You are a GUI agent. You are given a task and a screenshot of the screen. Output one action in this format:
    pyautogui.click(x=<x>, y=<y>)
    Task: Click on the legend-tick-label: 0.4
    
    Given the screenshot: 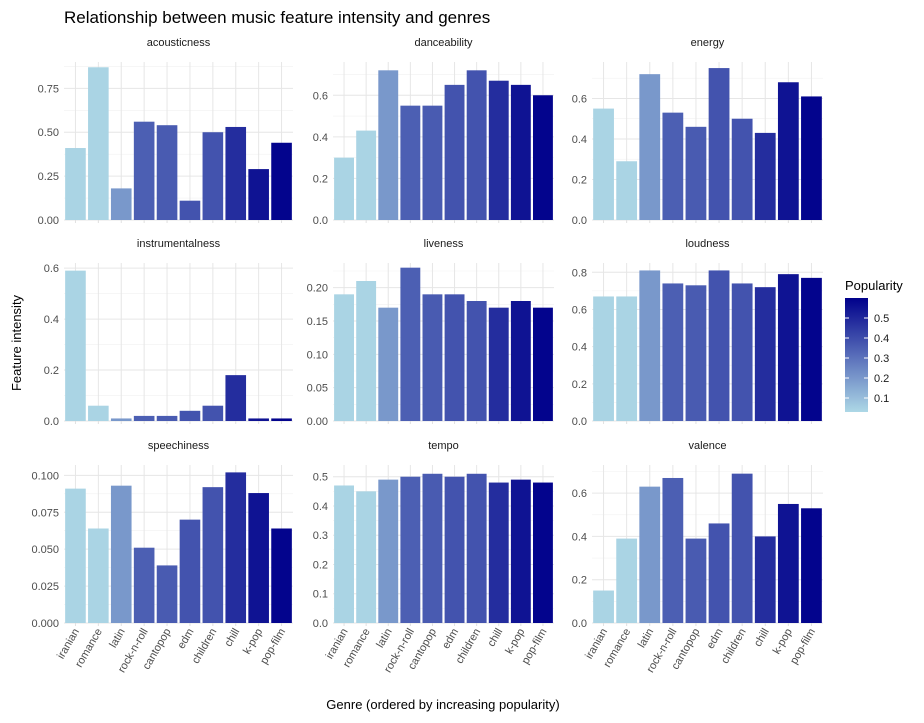 What is the action you would take?
    pyautogui.click(x=881, y=339)
    